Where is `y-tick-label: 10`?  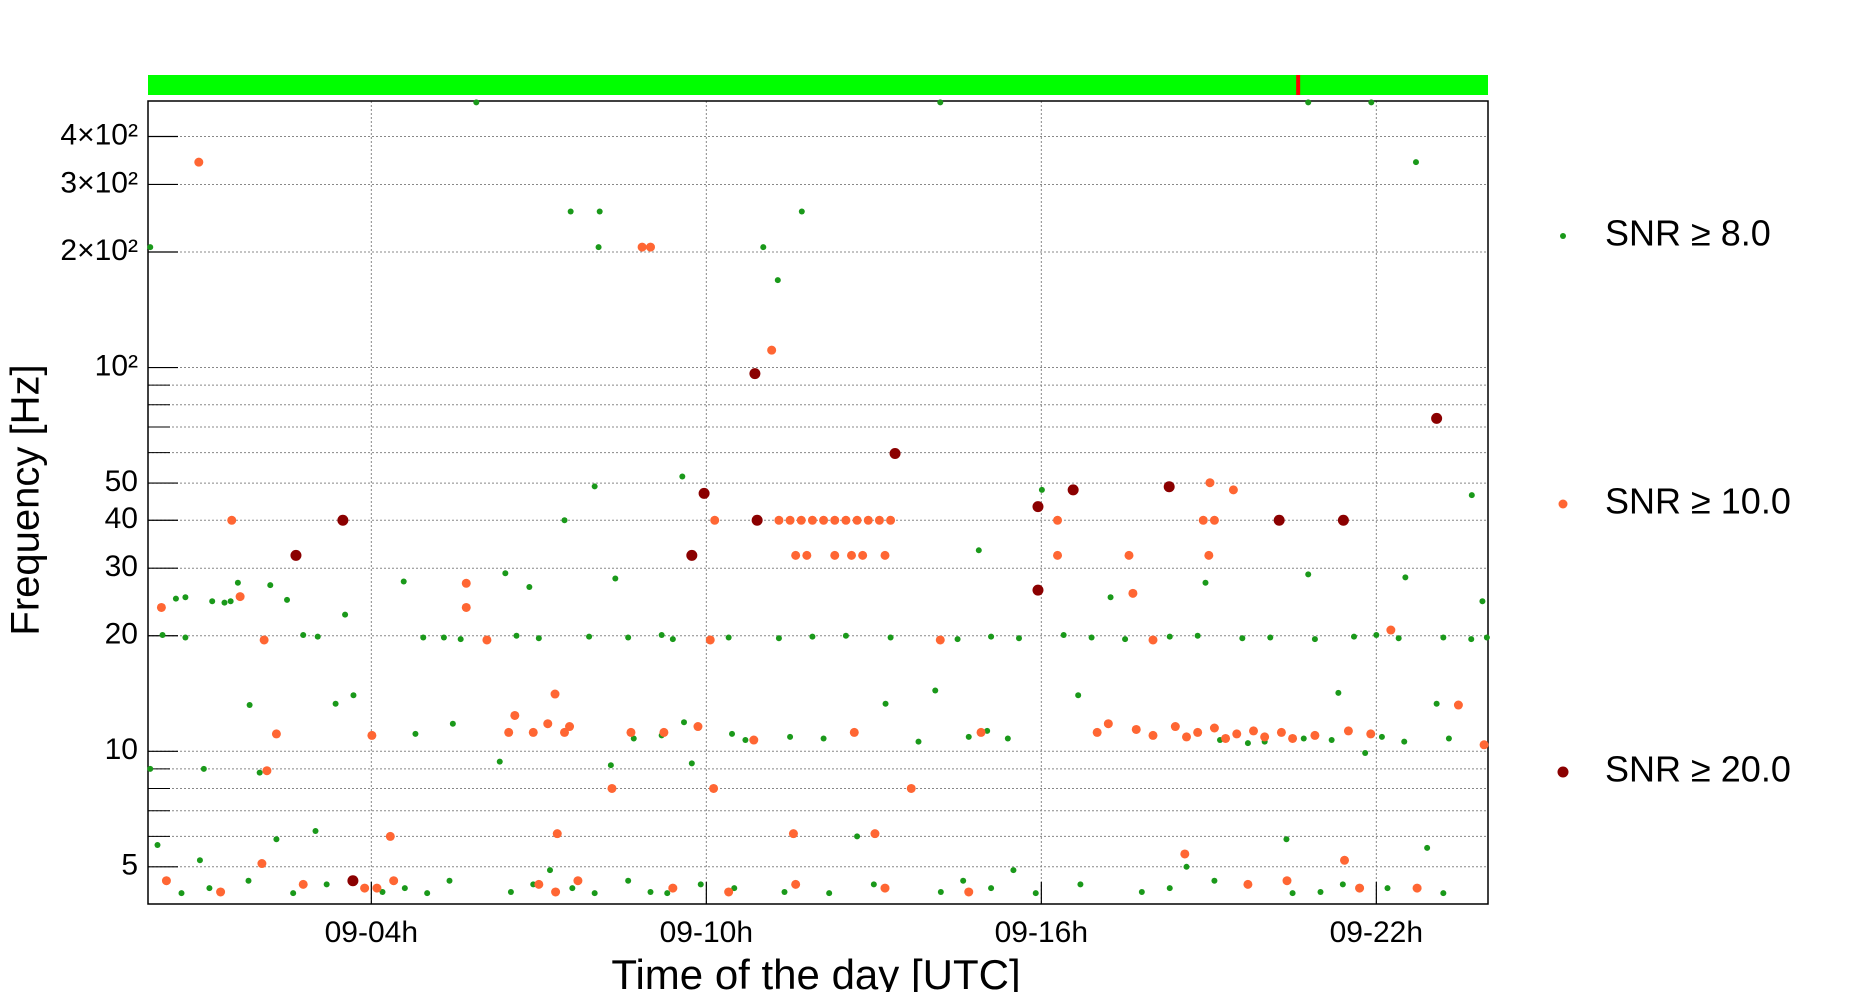 y-tick-label: 10 is located at coordinates (121, 749).